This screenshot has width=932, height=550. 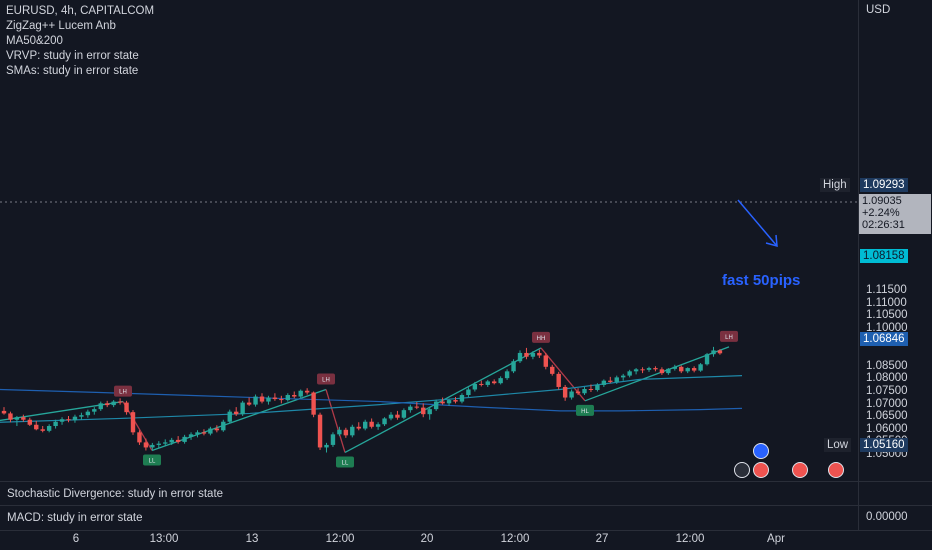 What do you see at coordinates (429, 517) in the screenshot?
I see `macd-pane: MACD: study in error state` at bounding box center [429, 517].